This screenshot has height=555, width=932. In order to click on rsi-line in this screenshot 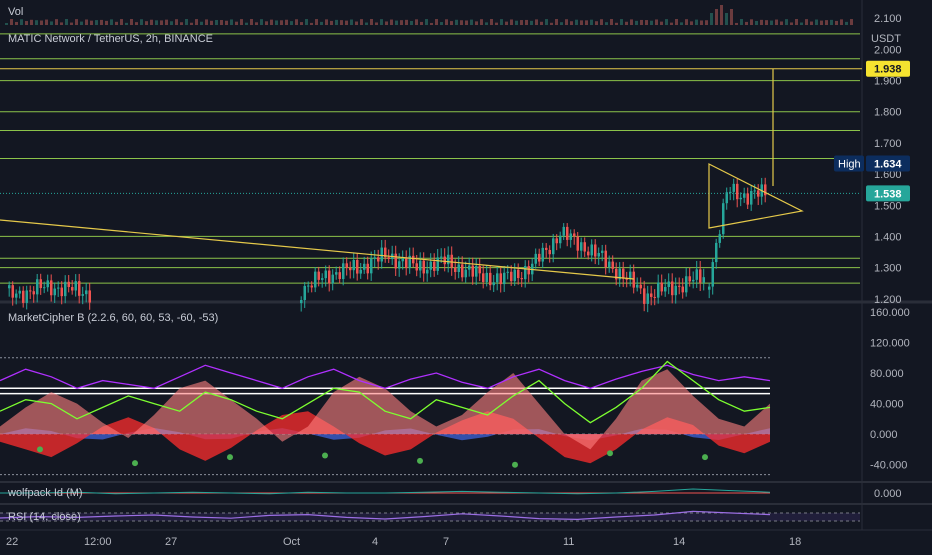, I will do `click(385, 515)`.